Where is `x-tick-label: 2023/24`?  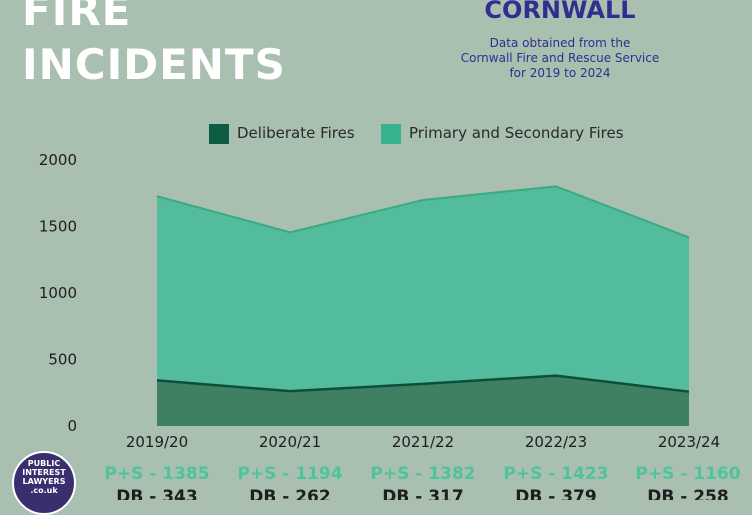 x-tick-label: 2023/24 is located at coordinates (689, 442).